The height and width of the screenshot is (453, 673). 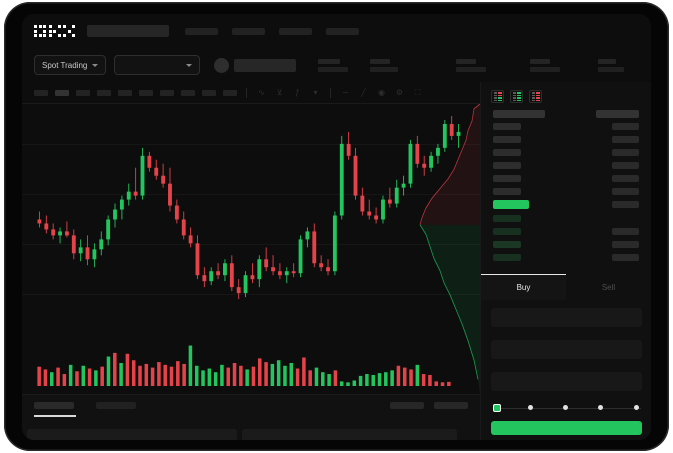 What do you see at coordinates (157, 65) in the screenshot?
I see `trading-pair-dropdown` at bounding box center [157, 65].